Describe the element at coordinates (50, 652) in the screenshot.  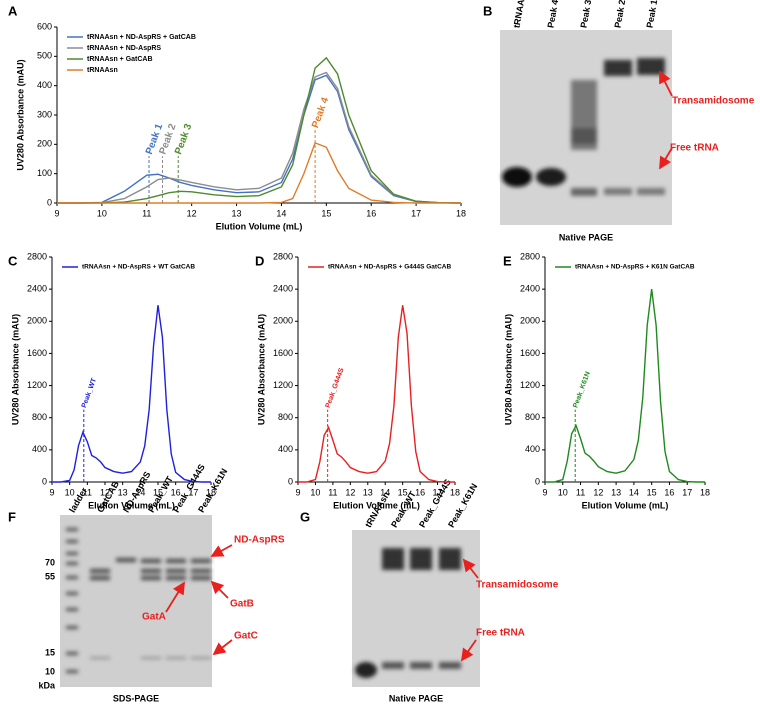
I see `marker-label: 15` at that location.